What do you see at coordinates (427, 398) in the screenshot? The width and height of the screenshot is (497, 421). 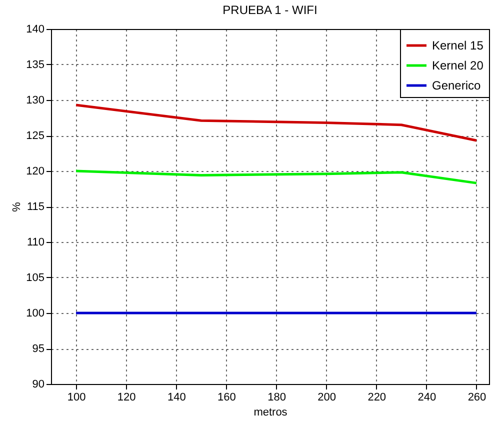 I see `x-tick-label: 240` at bounding box center [427, 398].